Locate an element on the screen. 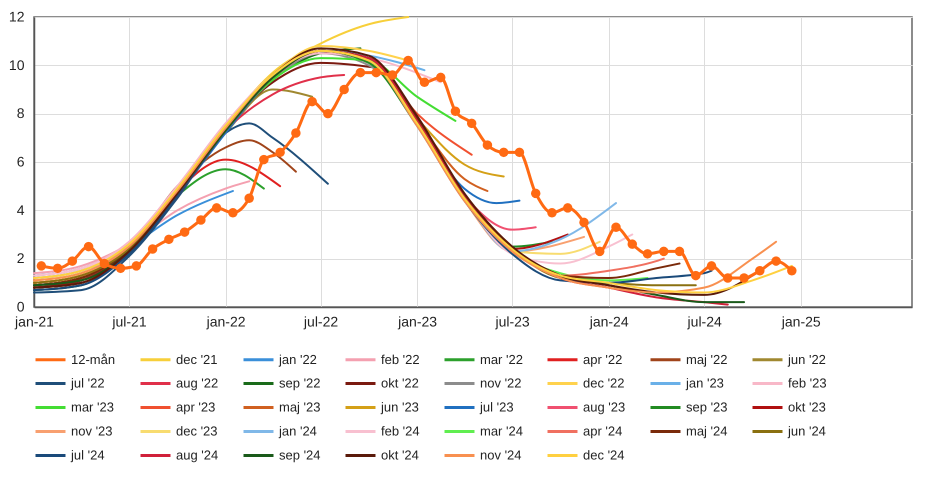 The width and height of the screenshot is (947, 488). legend-label: jun '22 is located at coordinates (806, 359).